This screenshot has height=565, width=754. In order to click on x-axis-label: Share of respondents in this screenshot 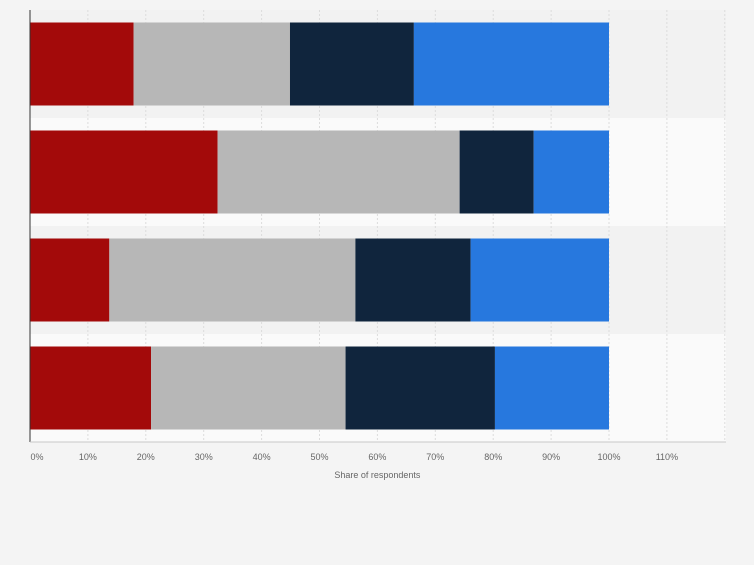, I will do `click(377, 475)`.